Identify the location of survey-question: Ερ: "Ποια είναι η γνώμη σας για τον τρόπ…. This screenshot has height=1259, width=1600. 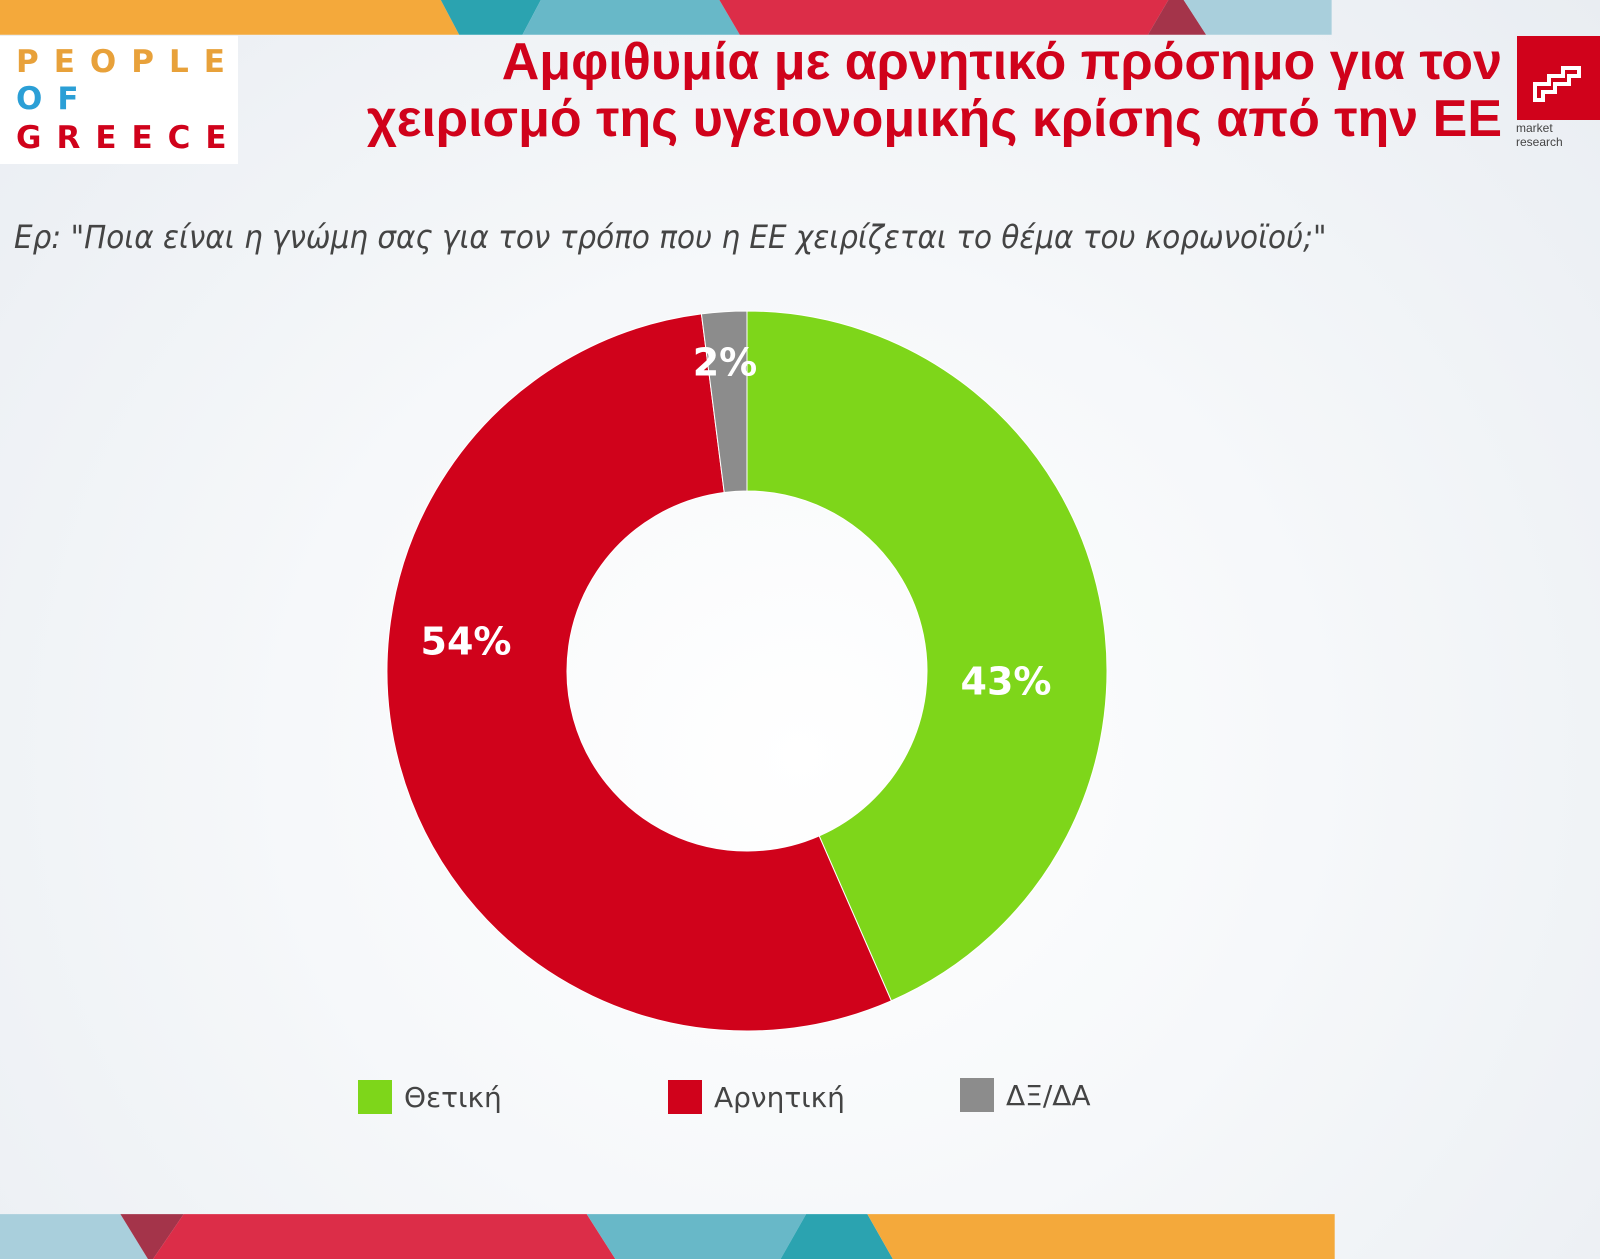
(670, 237).